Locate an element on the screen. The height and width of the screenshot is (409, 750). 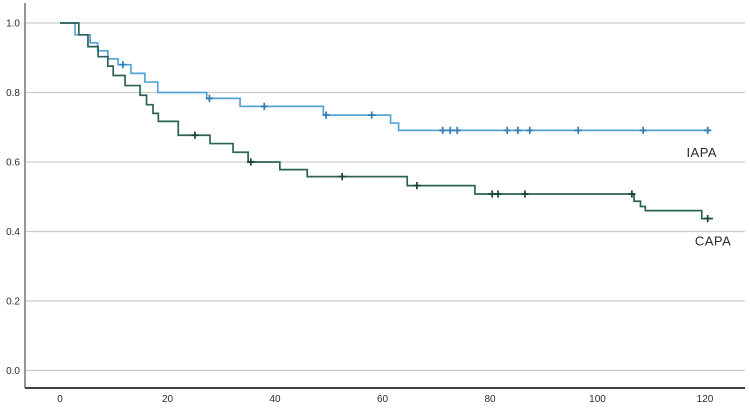
y-tick-label: 0.2 is located at coordinates (13, 302).